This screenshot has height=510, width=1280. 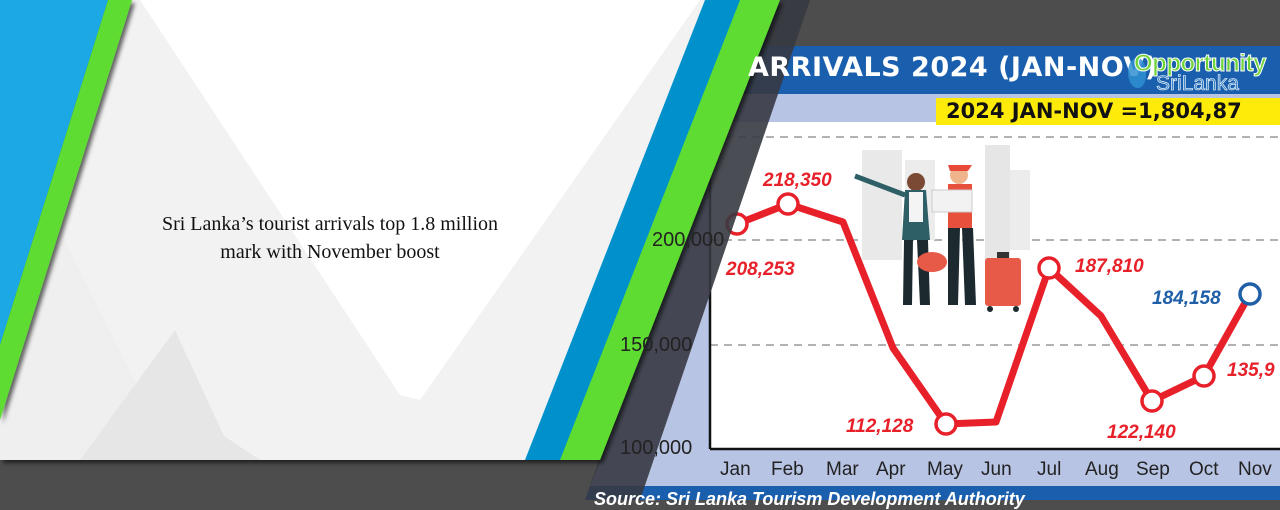 I want to click on data-label-jul: 187,810, so click(x=1109, y=266).